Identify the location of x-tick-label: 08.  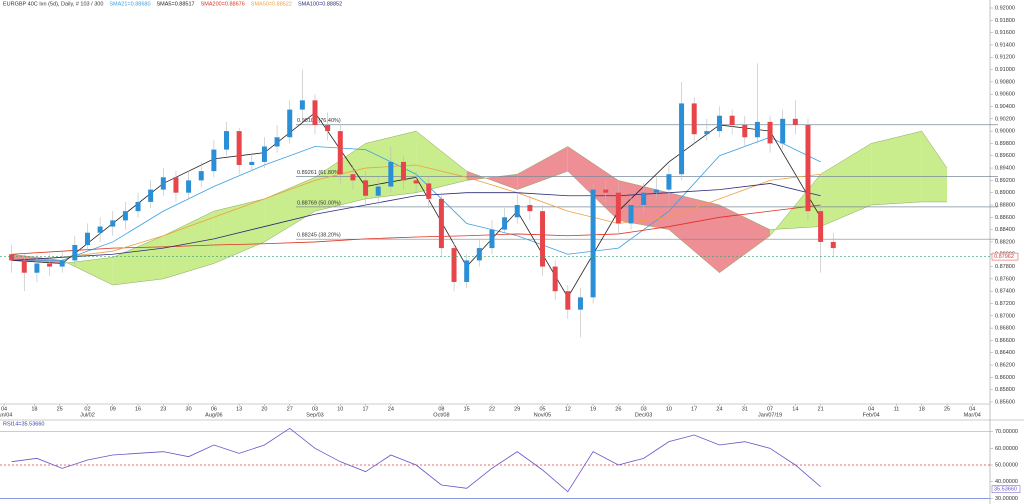
(441, 409).